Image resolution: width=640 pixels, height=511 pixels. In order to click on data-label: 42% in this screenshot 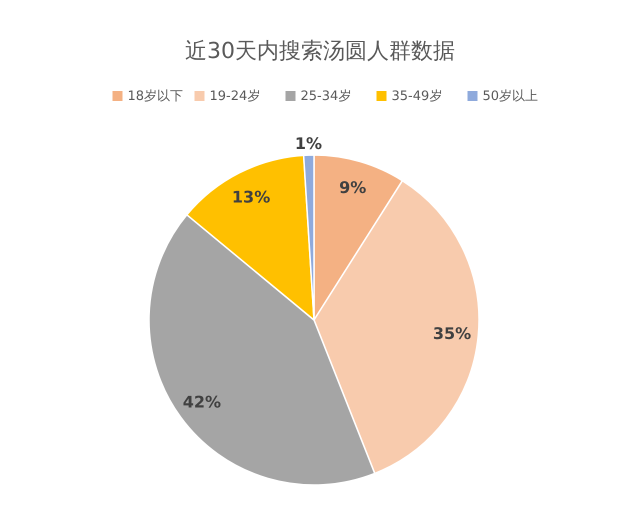, I will do `click(202, 402)`.